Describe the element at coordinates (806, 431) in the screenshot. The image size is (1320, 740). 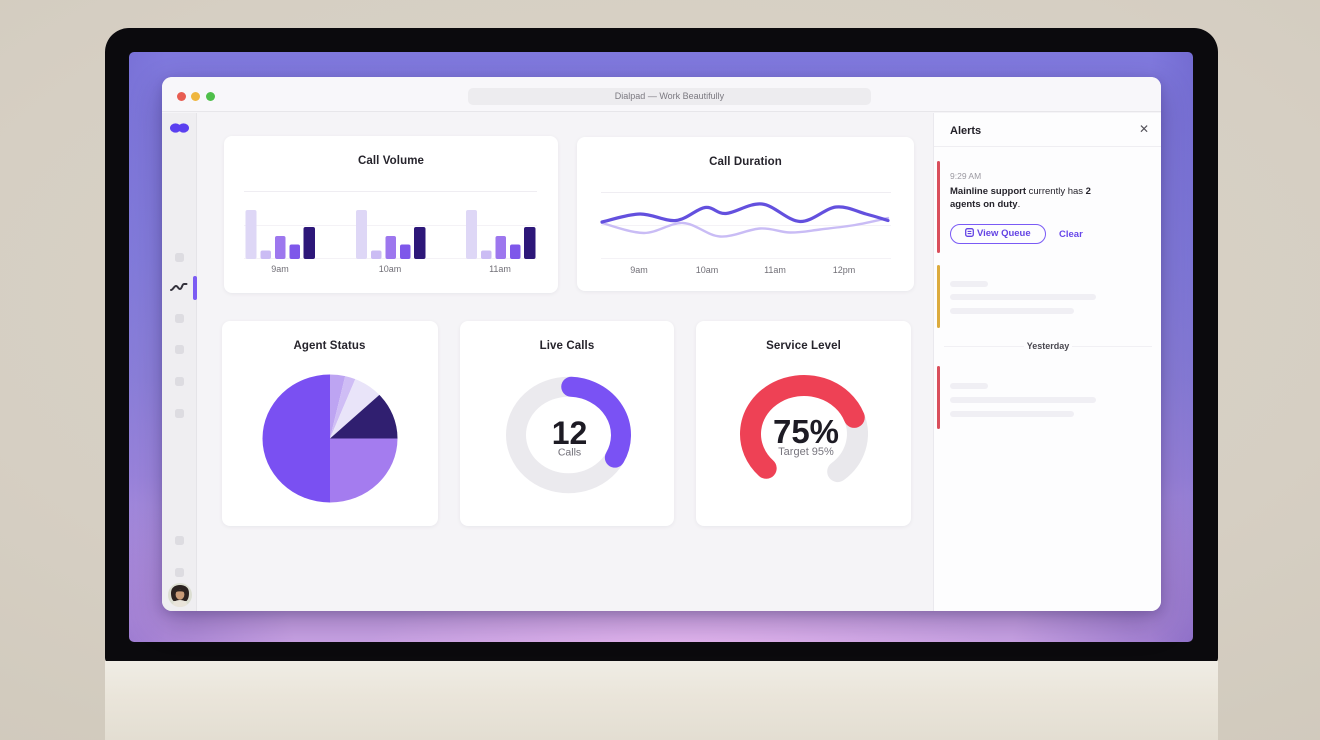
I see `svg-text: 75%` at that location.